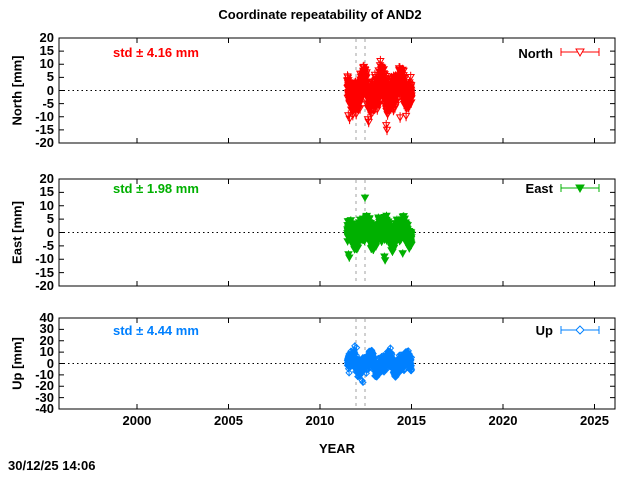 This screenshot has height=480, width=640. I want to click on legend-sample-north, so click(580, 53).